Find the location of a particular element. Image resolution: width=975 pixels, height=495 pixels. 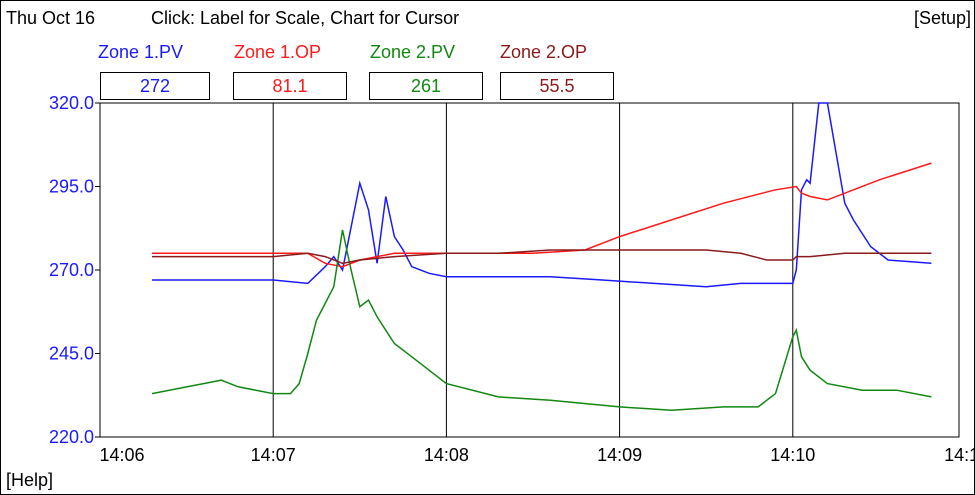

series-line-zone-2-op is located at coordinates (542, 257).